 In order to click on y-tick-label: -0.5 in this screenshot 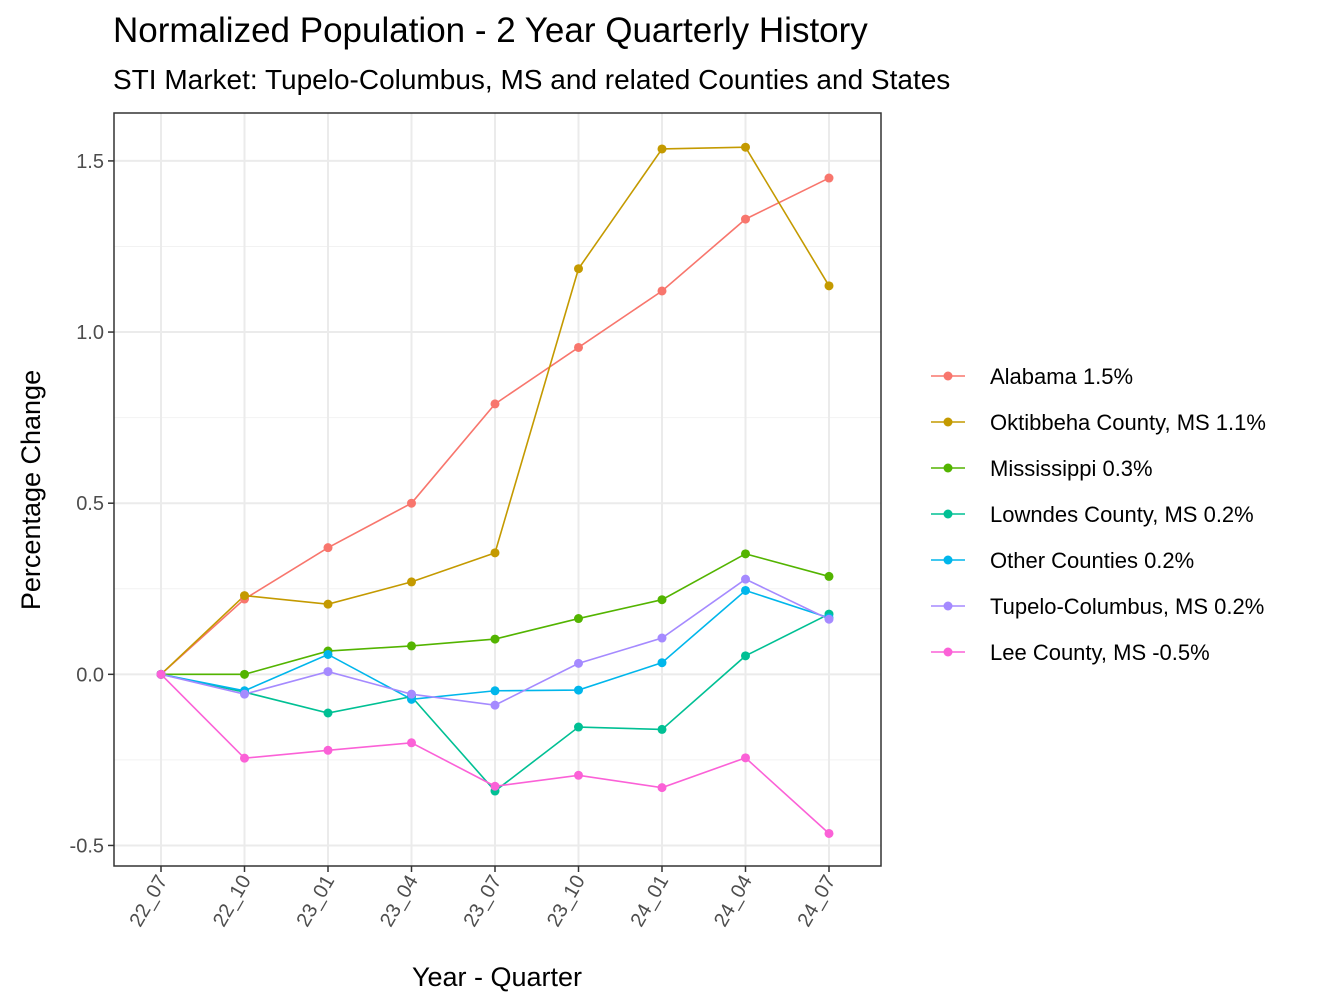, I will do `click(87, 846)`.